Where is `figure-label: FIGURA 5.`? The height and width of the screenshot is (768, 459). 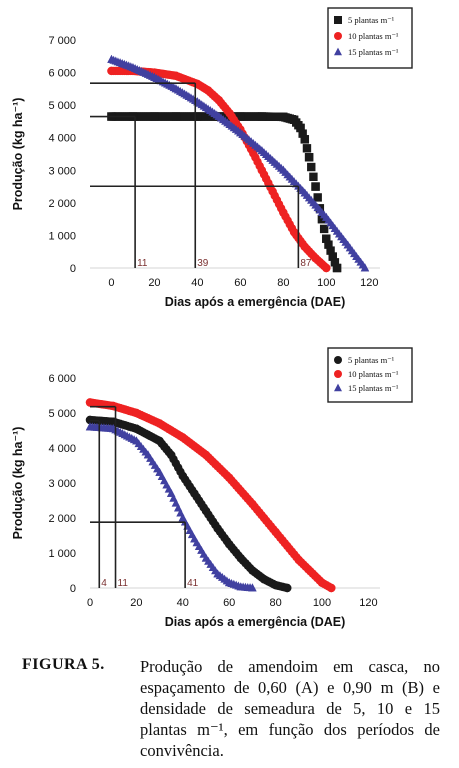 figure-label: FIGURA 5. is located at coordinates (63, 664).